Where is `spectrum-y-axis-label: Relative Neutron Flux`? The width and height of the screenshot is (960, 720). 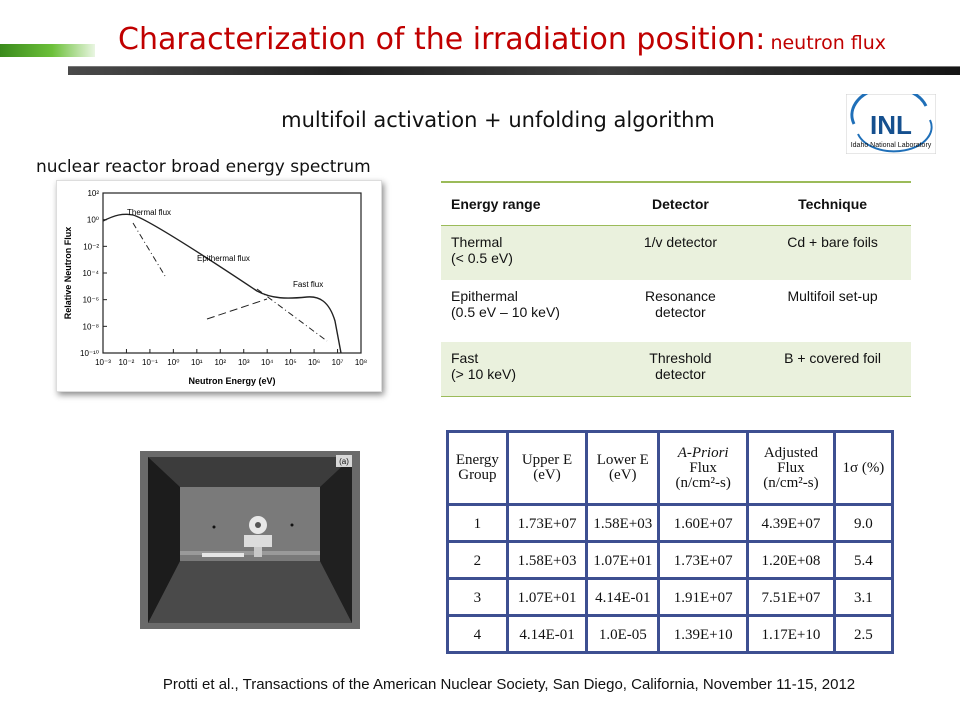
spectrum-y-axis-label: Relative Neutron Flux is located at coordinates (68, 273).